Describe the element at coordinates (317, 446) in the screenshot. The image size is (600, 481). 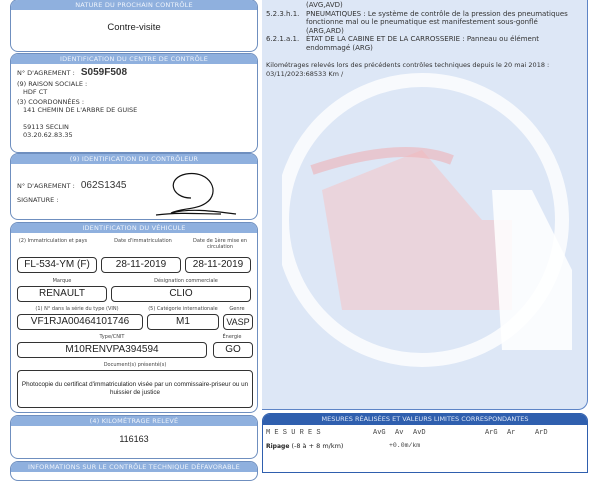
I see `ripage-limits: (-8 à + 8 m/km)` at that location.